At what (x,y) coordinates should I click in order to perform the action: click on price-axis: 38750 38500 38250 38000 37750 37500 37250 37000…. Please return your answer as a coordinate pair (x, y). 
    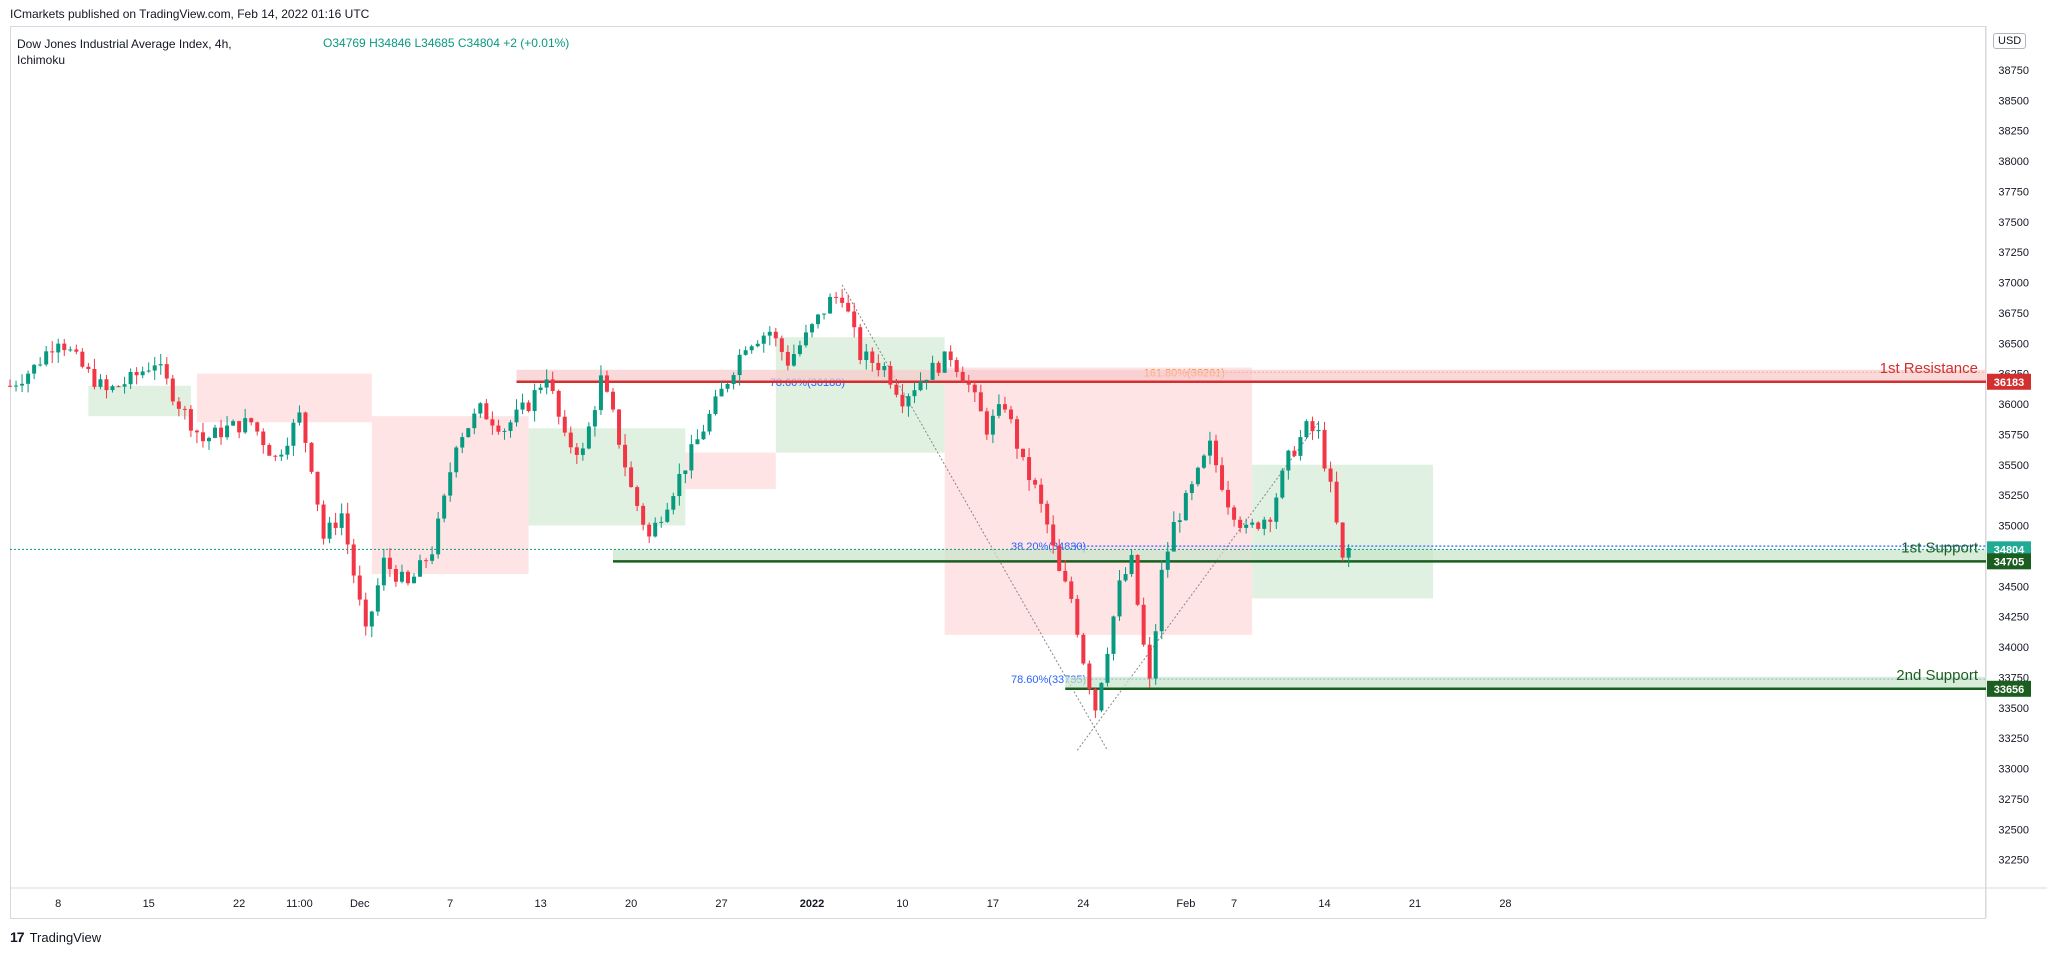
    Looking at the image, I should click on (2013, 466).